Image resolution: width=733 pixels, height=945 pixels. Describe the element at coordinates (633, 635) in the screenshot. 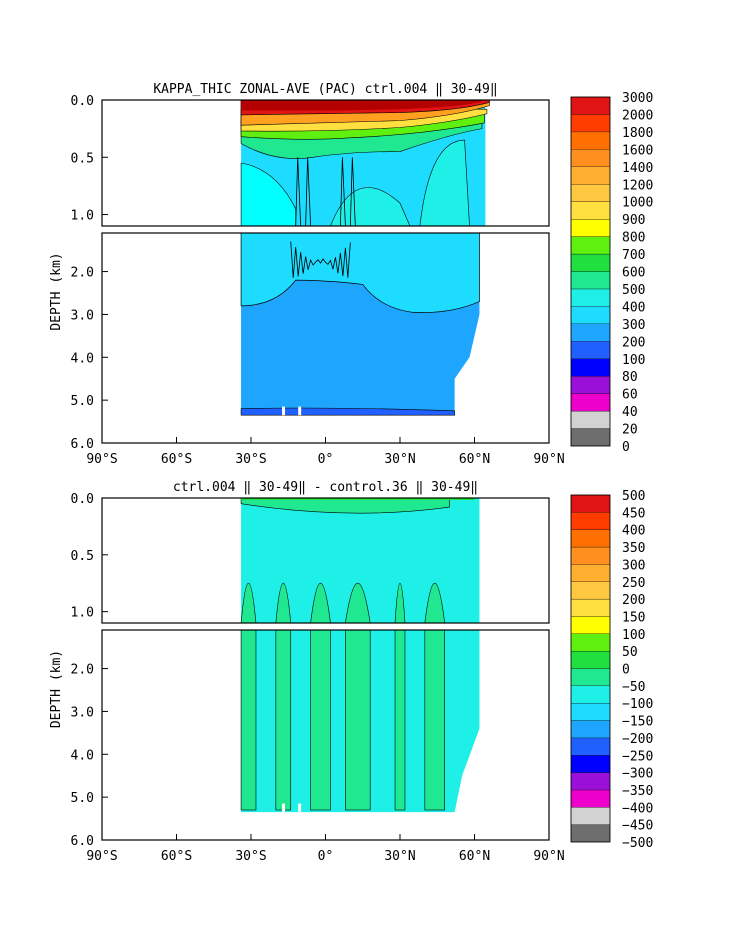

I see `panel2-legend-label-8: 100` at that location.